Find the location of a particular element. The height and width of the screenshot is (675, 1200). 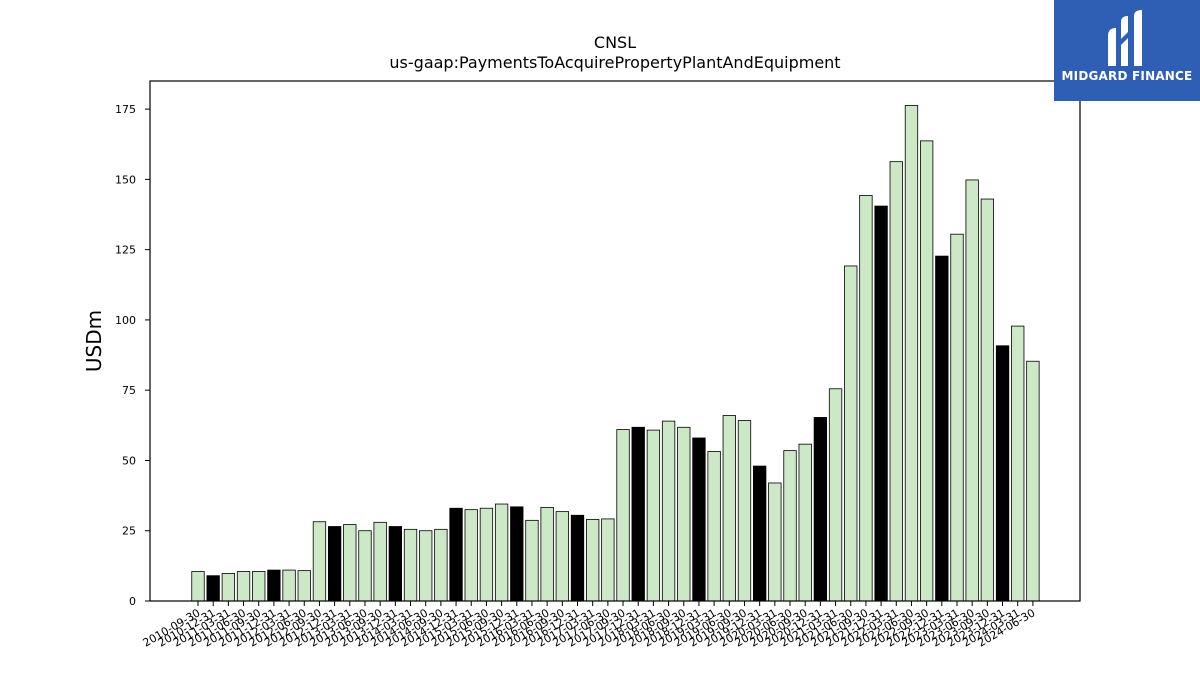

y-tick-label: 50 is located at coordinates (129, 460).